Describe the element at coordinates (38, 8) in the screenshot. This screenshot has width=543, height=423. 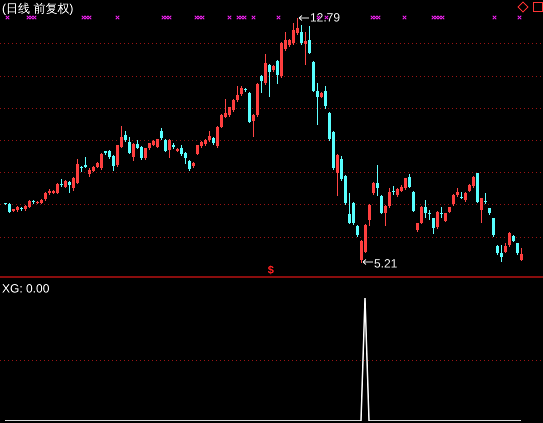
I see `chart-title: (日线 前复权)` at that location.